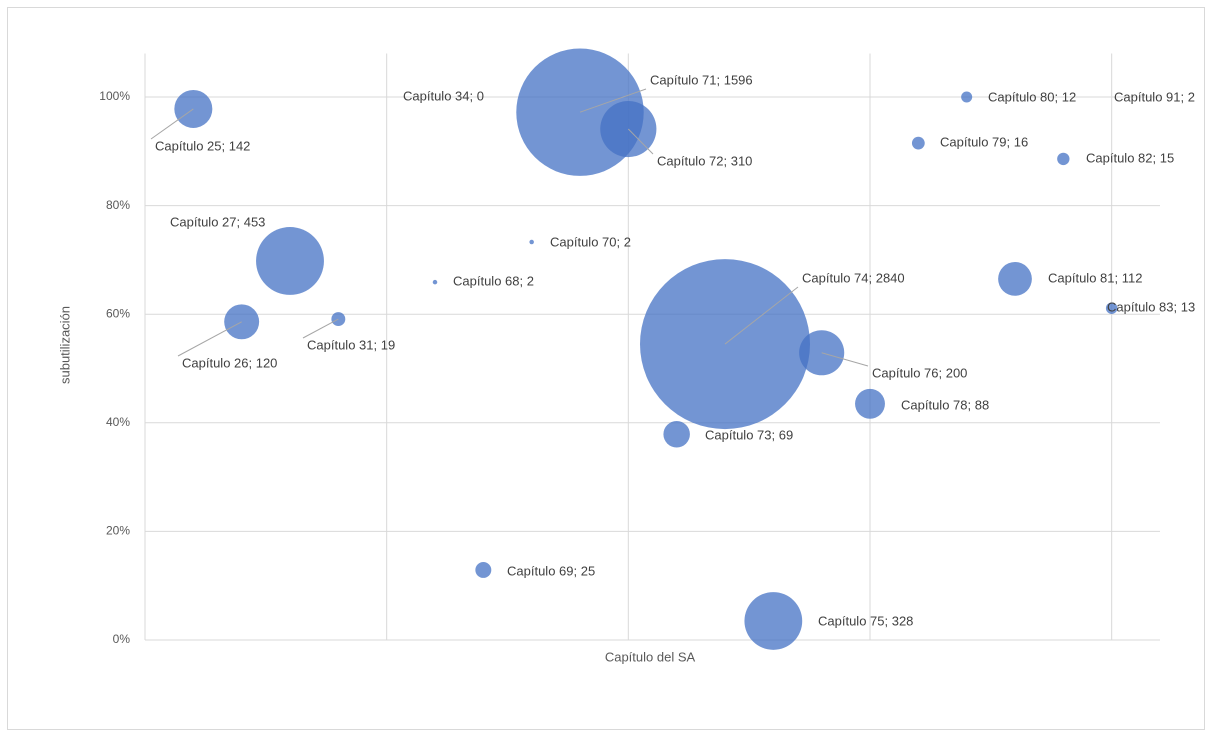 This screenshot has width=1207, height=733. Describe the element at coordinates (217, 221) in the screenshot. I see `data-label: Capítulo 27; 453` at that location.